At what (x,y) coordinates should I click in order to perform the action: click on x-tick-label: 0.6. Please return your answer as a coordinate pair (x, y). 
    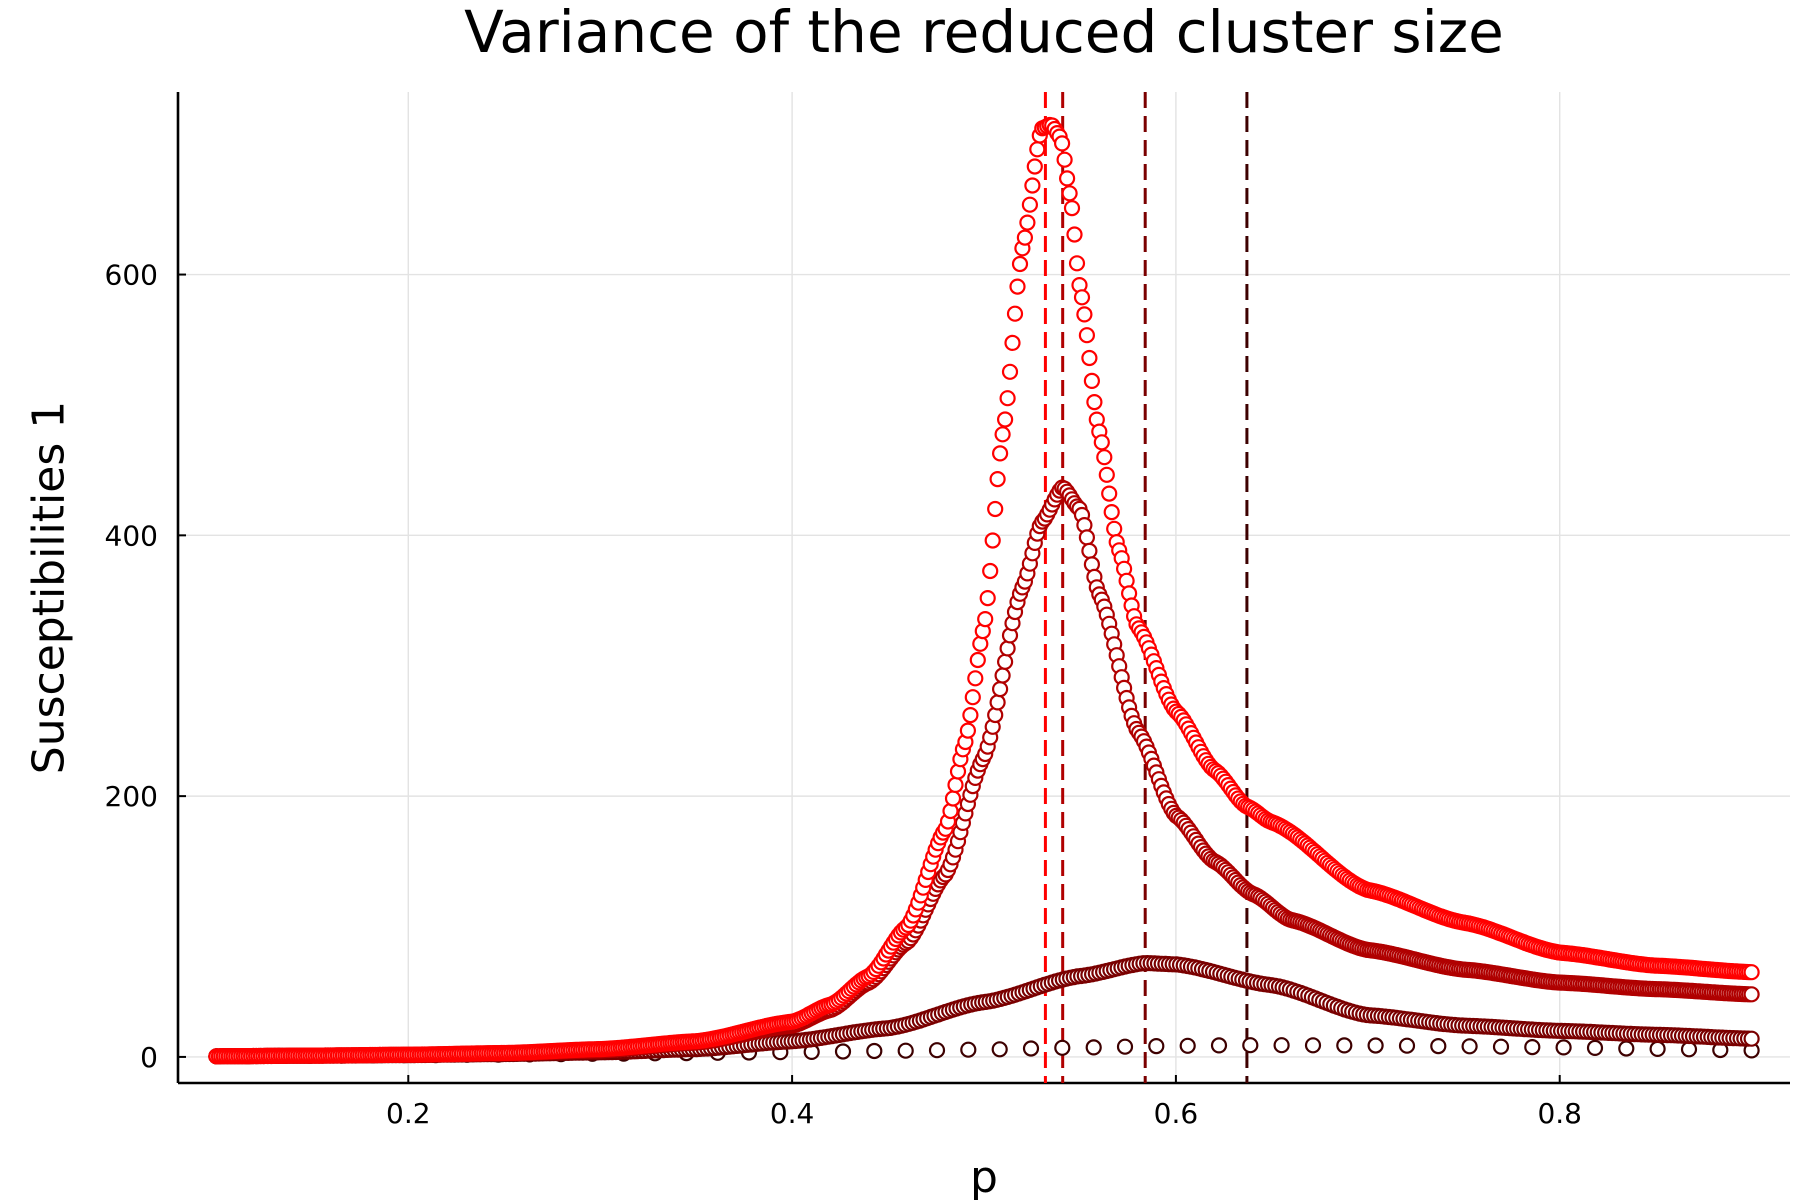
    Looking at the image, I should click on (1176, 1113).